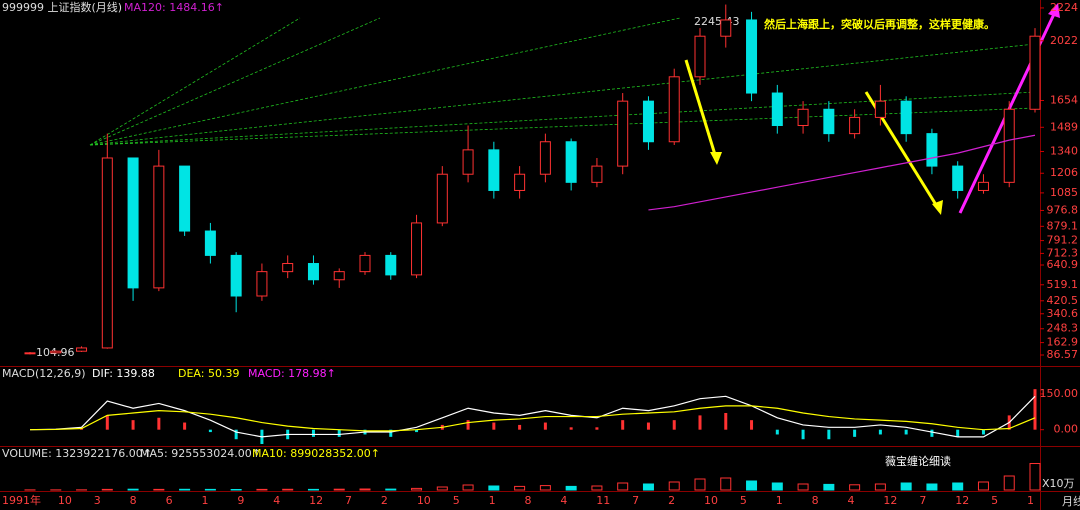 The width and height of the screenshot is (1080, 510). Describe the element at coordinates (77, 453) in the screenshot. I see `volume-title: VOLUME: 1323922176.00↑` at that location.